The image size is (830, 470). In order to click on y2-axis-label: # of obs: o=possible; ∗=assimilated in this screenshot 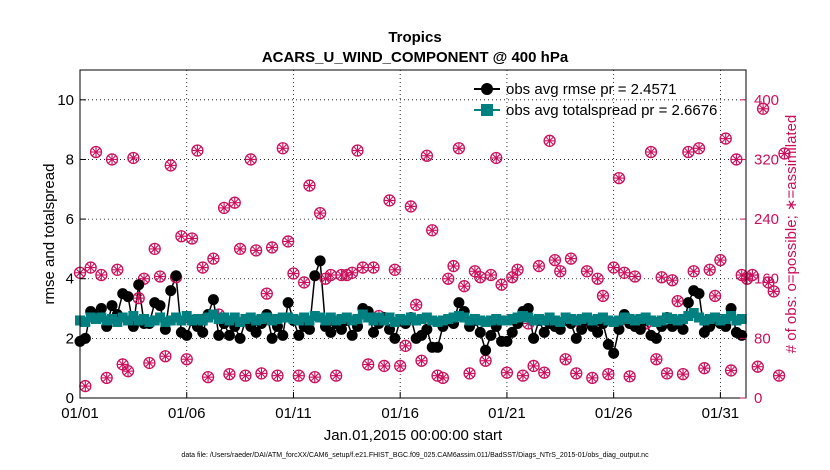, I will do `click(791, 234)`.